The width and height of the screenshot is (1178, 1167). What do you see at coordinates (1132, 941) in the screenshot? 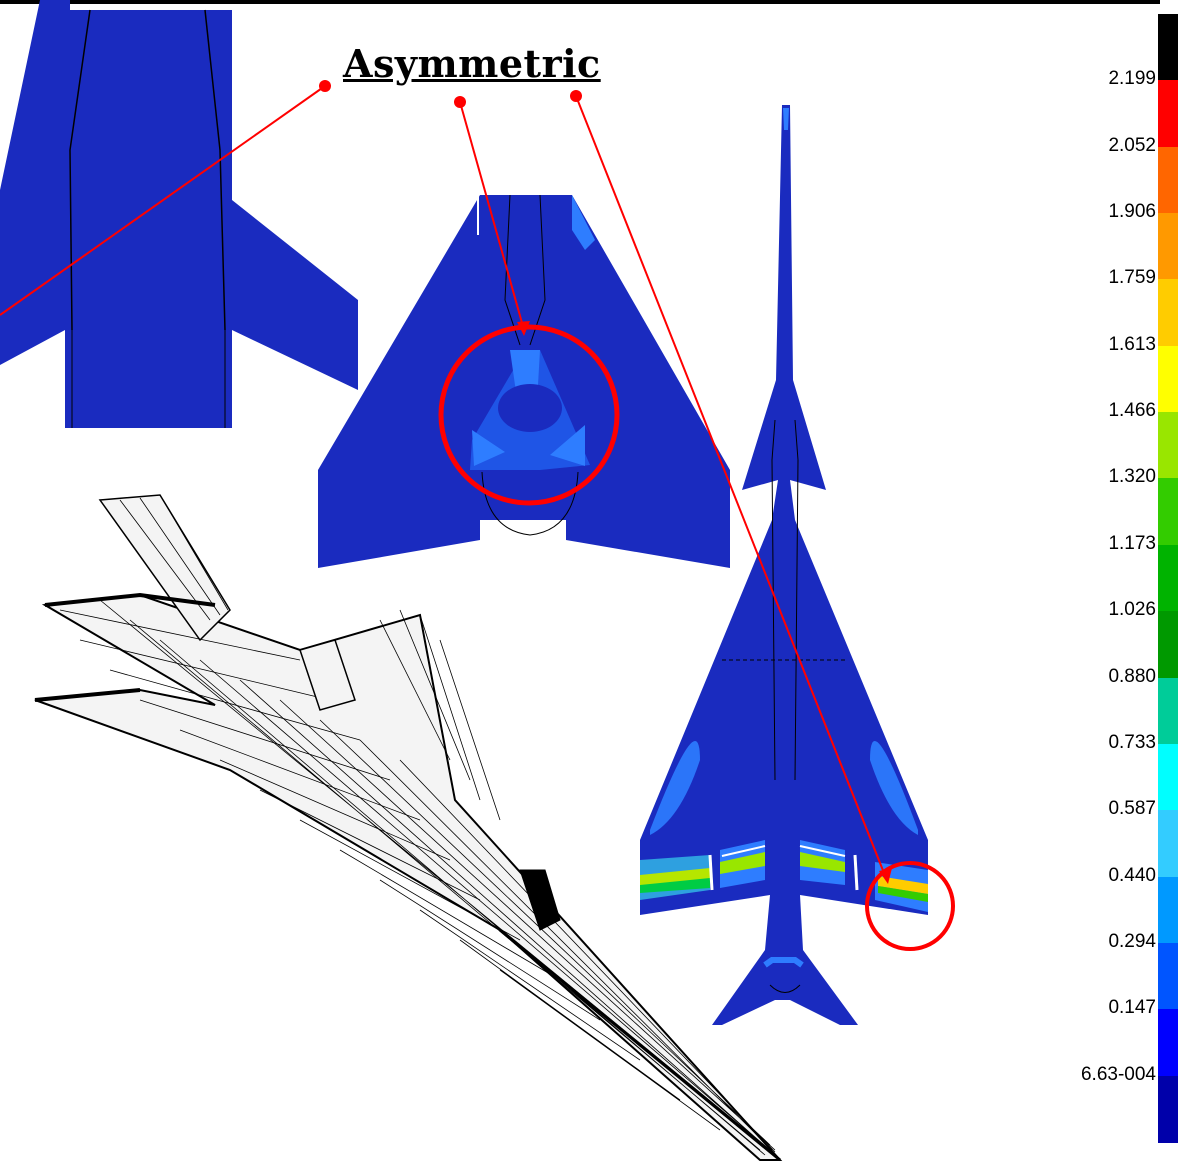
I see `legend-tick-label: 0.294` at bounding box center [1132, 941].